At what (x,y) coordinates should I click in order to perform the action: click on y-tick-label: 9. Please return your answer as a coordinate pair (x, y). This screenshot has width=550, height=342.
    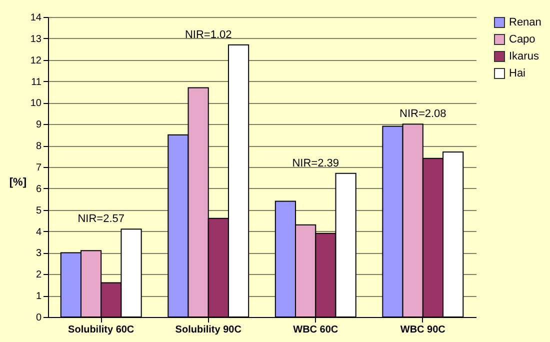
    Looking at the image, I should click on (39, 125).